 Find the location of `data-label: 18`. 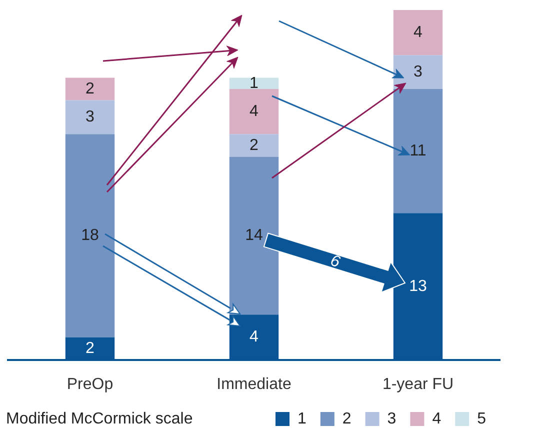

data-label: 18 is located at coordinates (90, 235).